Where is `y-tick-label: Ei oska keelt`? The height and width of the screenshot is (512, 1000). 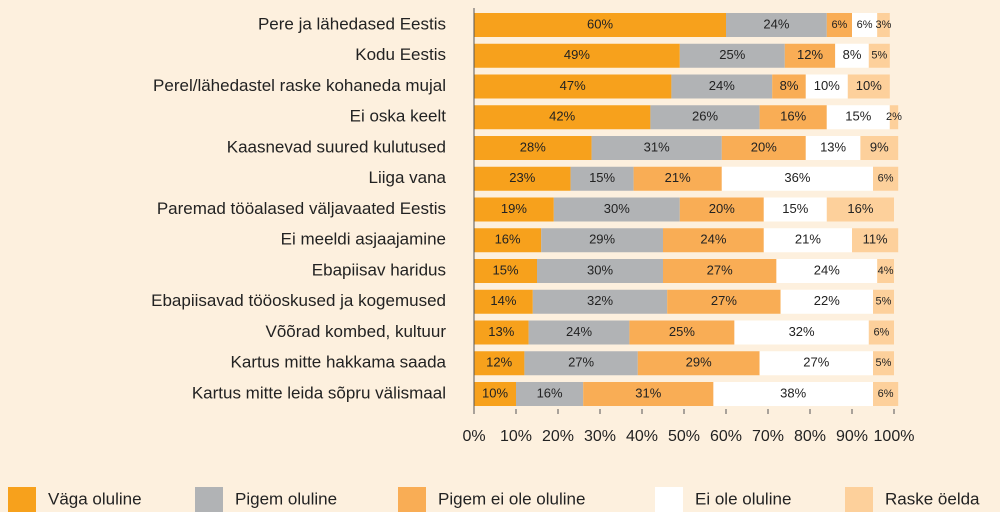 y-tick-label: Ei oska keelt is located at coordinates (398, 116).